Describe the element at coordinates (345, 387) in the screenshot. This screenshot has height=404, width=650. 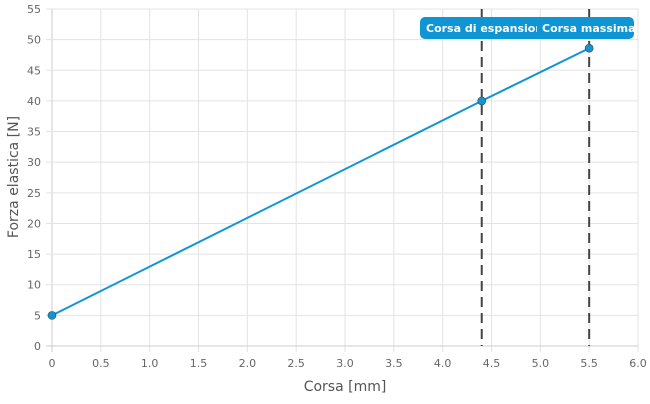
I see `x-axis-label: Corsa [mm]` at that location.